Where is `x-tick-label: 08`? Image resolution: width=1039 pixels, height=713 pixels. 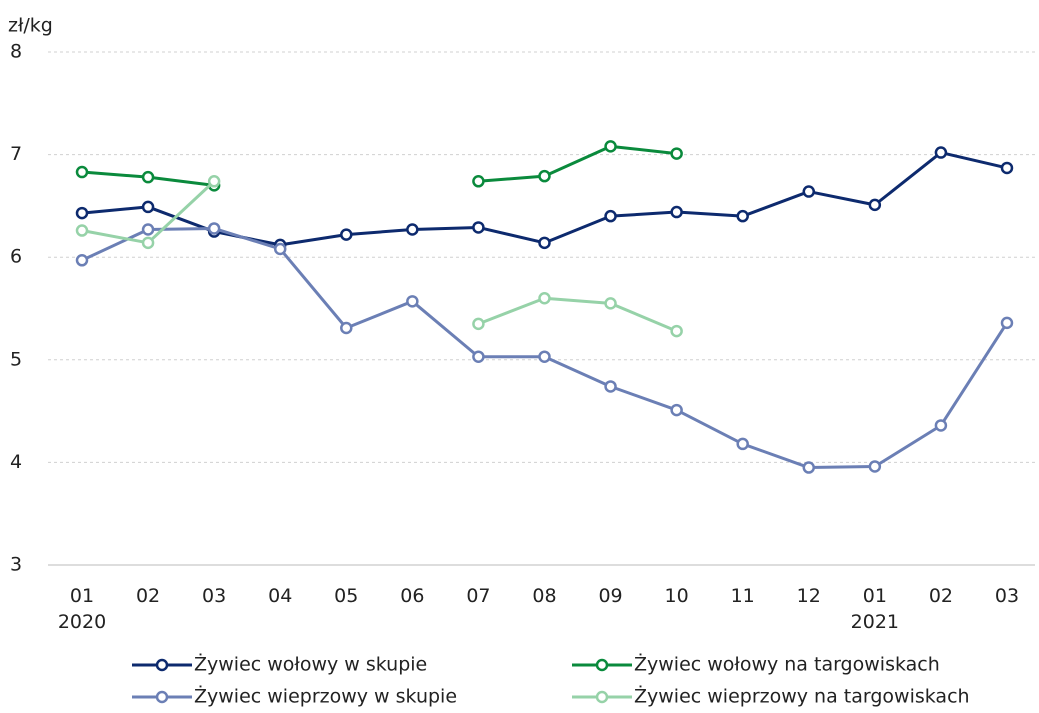
x-tick-label: 08 is located at coordinates (544, 596).